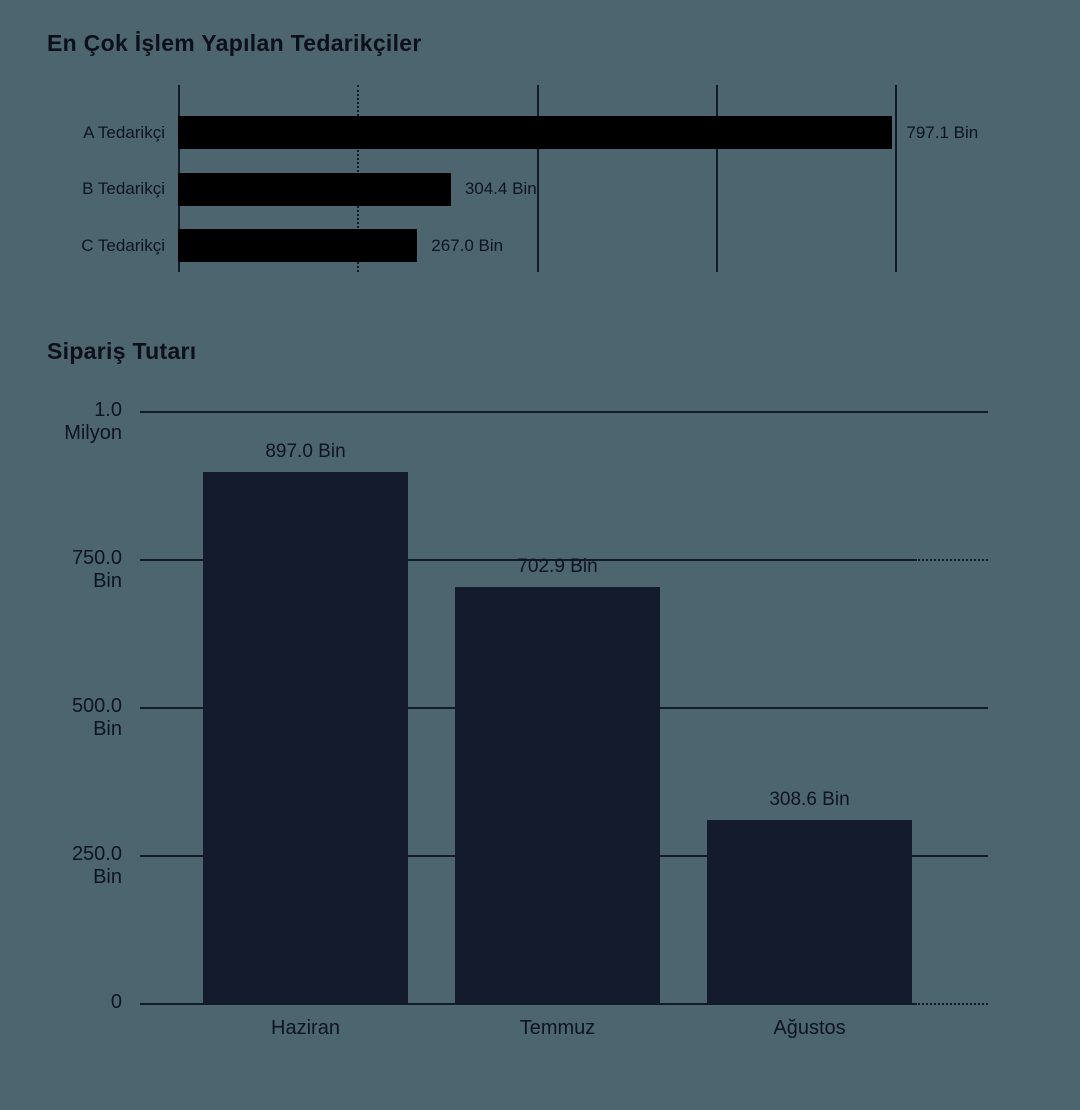  I want to click on category-label: C Tedarikçi, so click(123, 245).